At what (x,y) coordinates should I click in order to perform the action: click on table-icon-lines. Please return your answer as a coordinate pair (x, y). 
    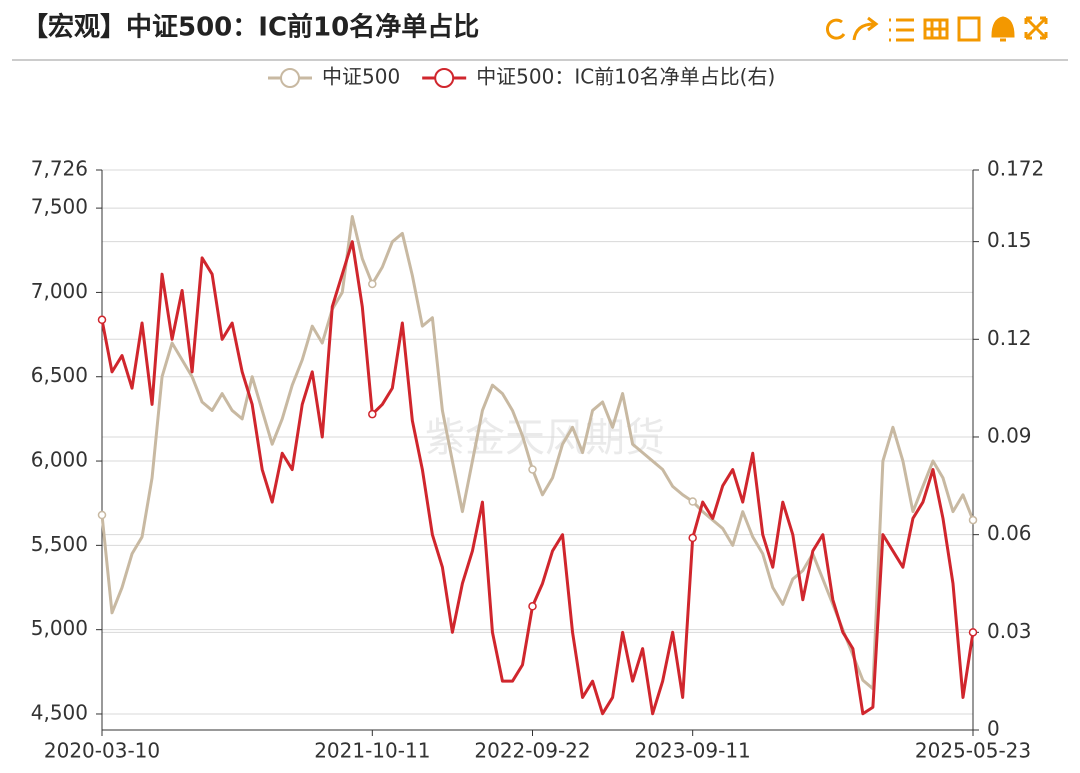
    Looking at the image, I should click on (936, 29).